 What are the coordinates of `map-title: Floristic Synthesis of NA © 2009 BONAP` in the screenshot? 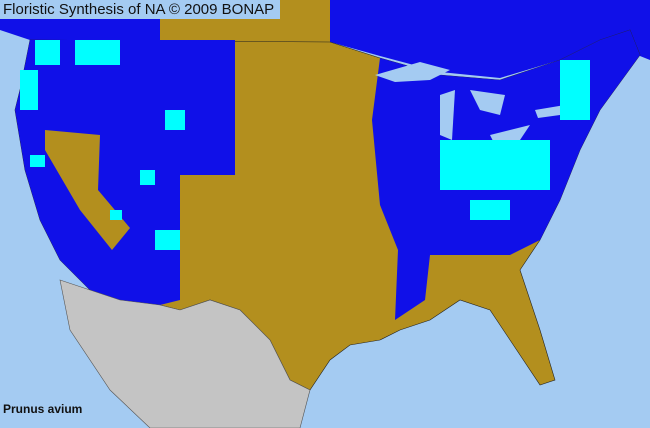 It's located at (140, 9).